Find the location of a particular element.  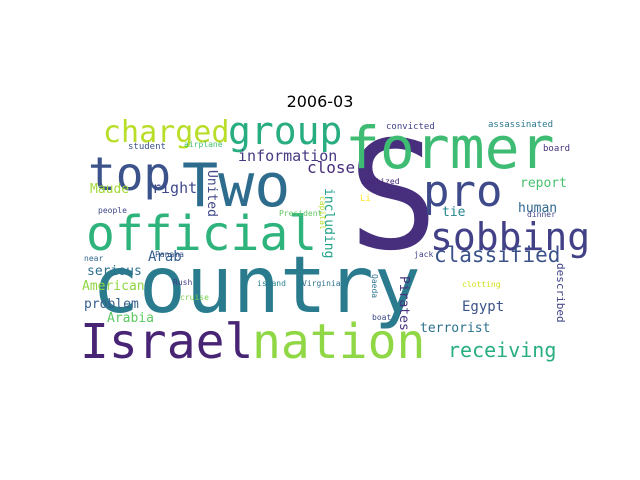

cloud-word: sobbing is located at coordinates (510, 237).